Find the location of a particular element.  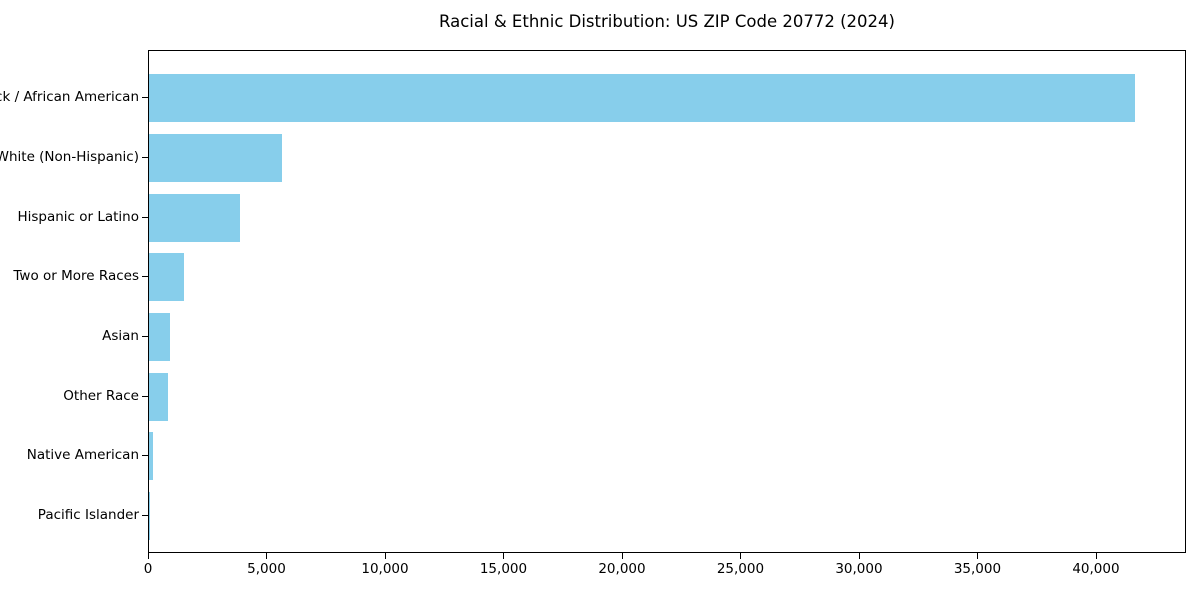

y-axis-label: Two or More Races is located at coordinates (76, 276).